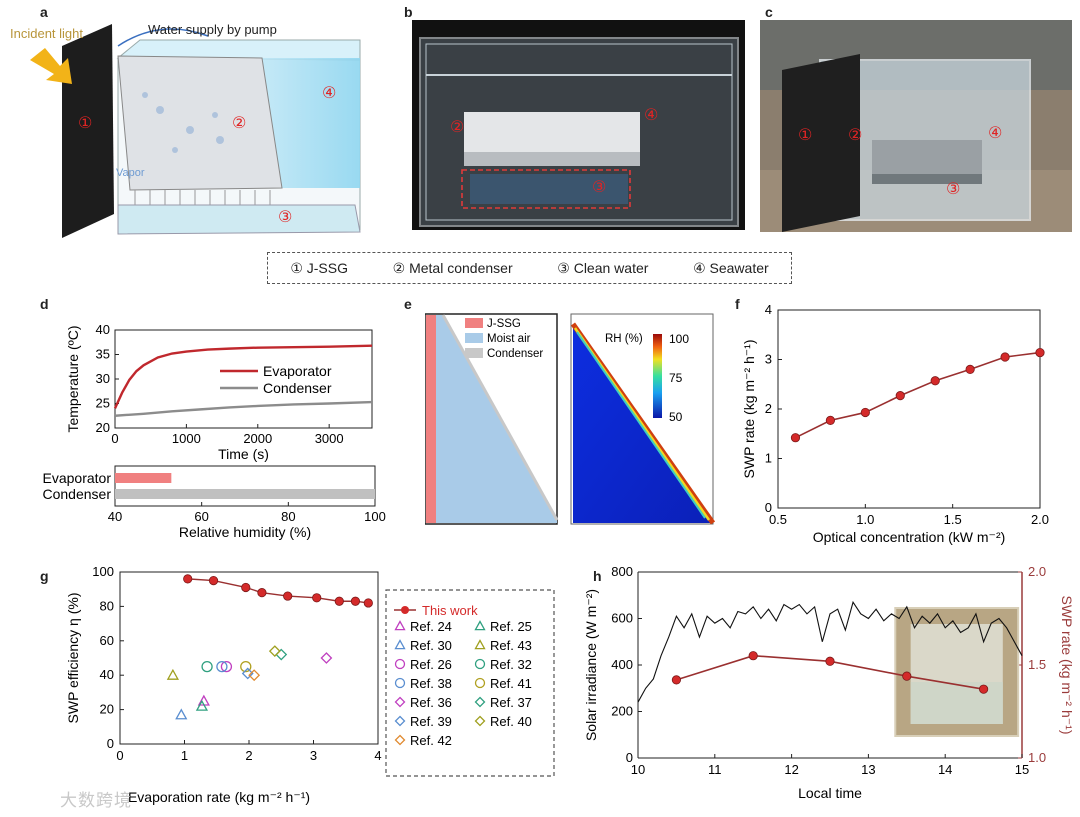  I want to click on x-tick-label-h: 13, so click(868, 769).